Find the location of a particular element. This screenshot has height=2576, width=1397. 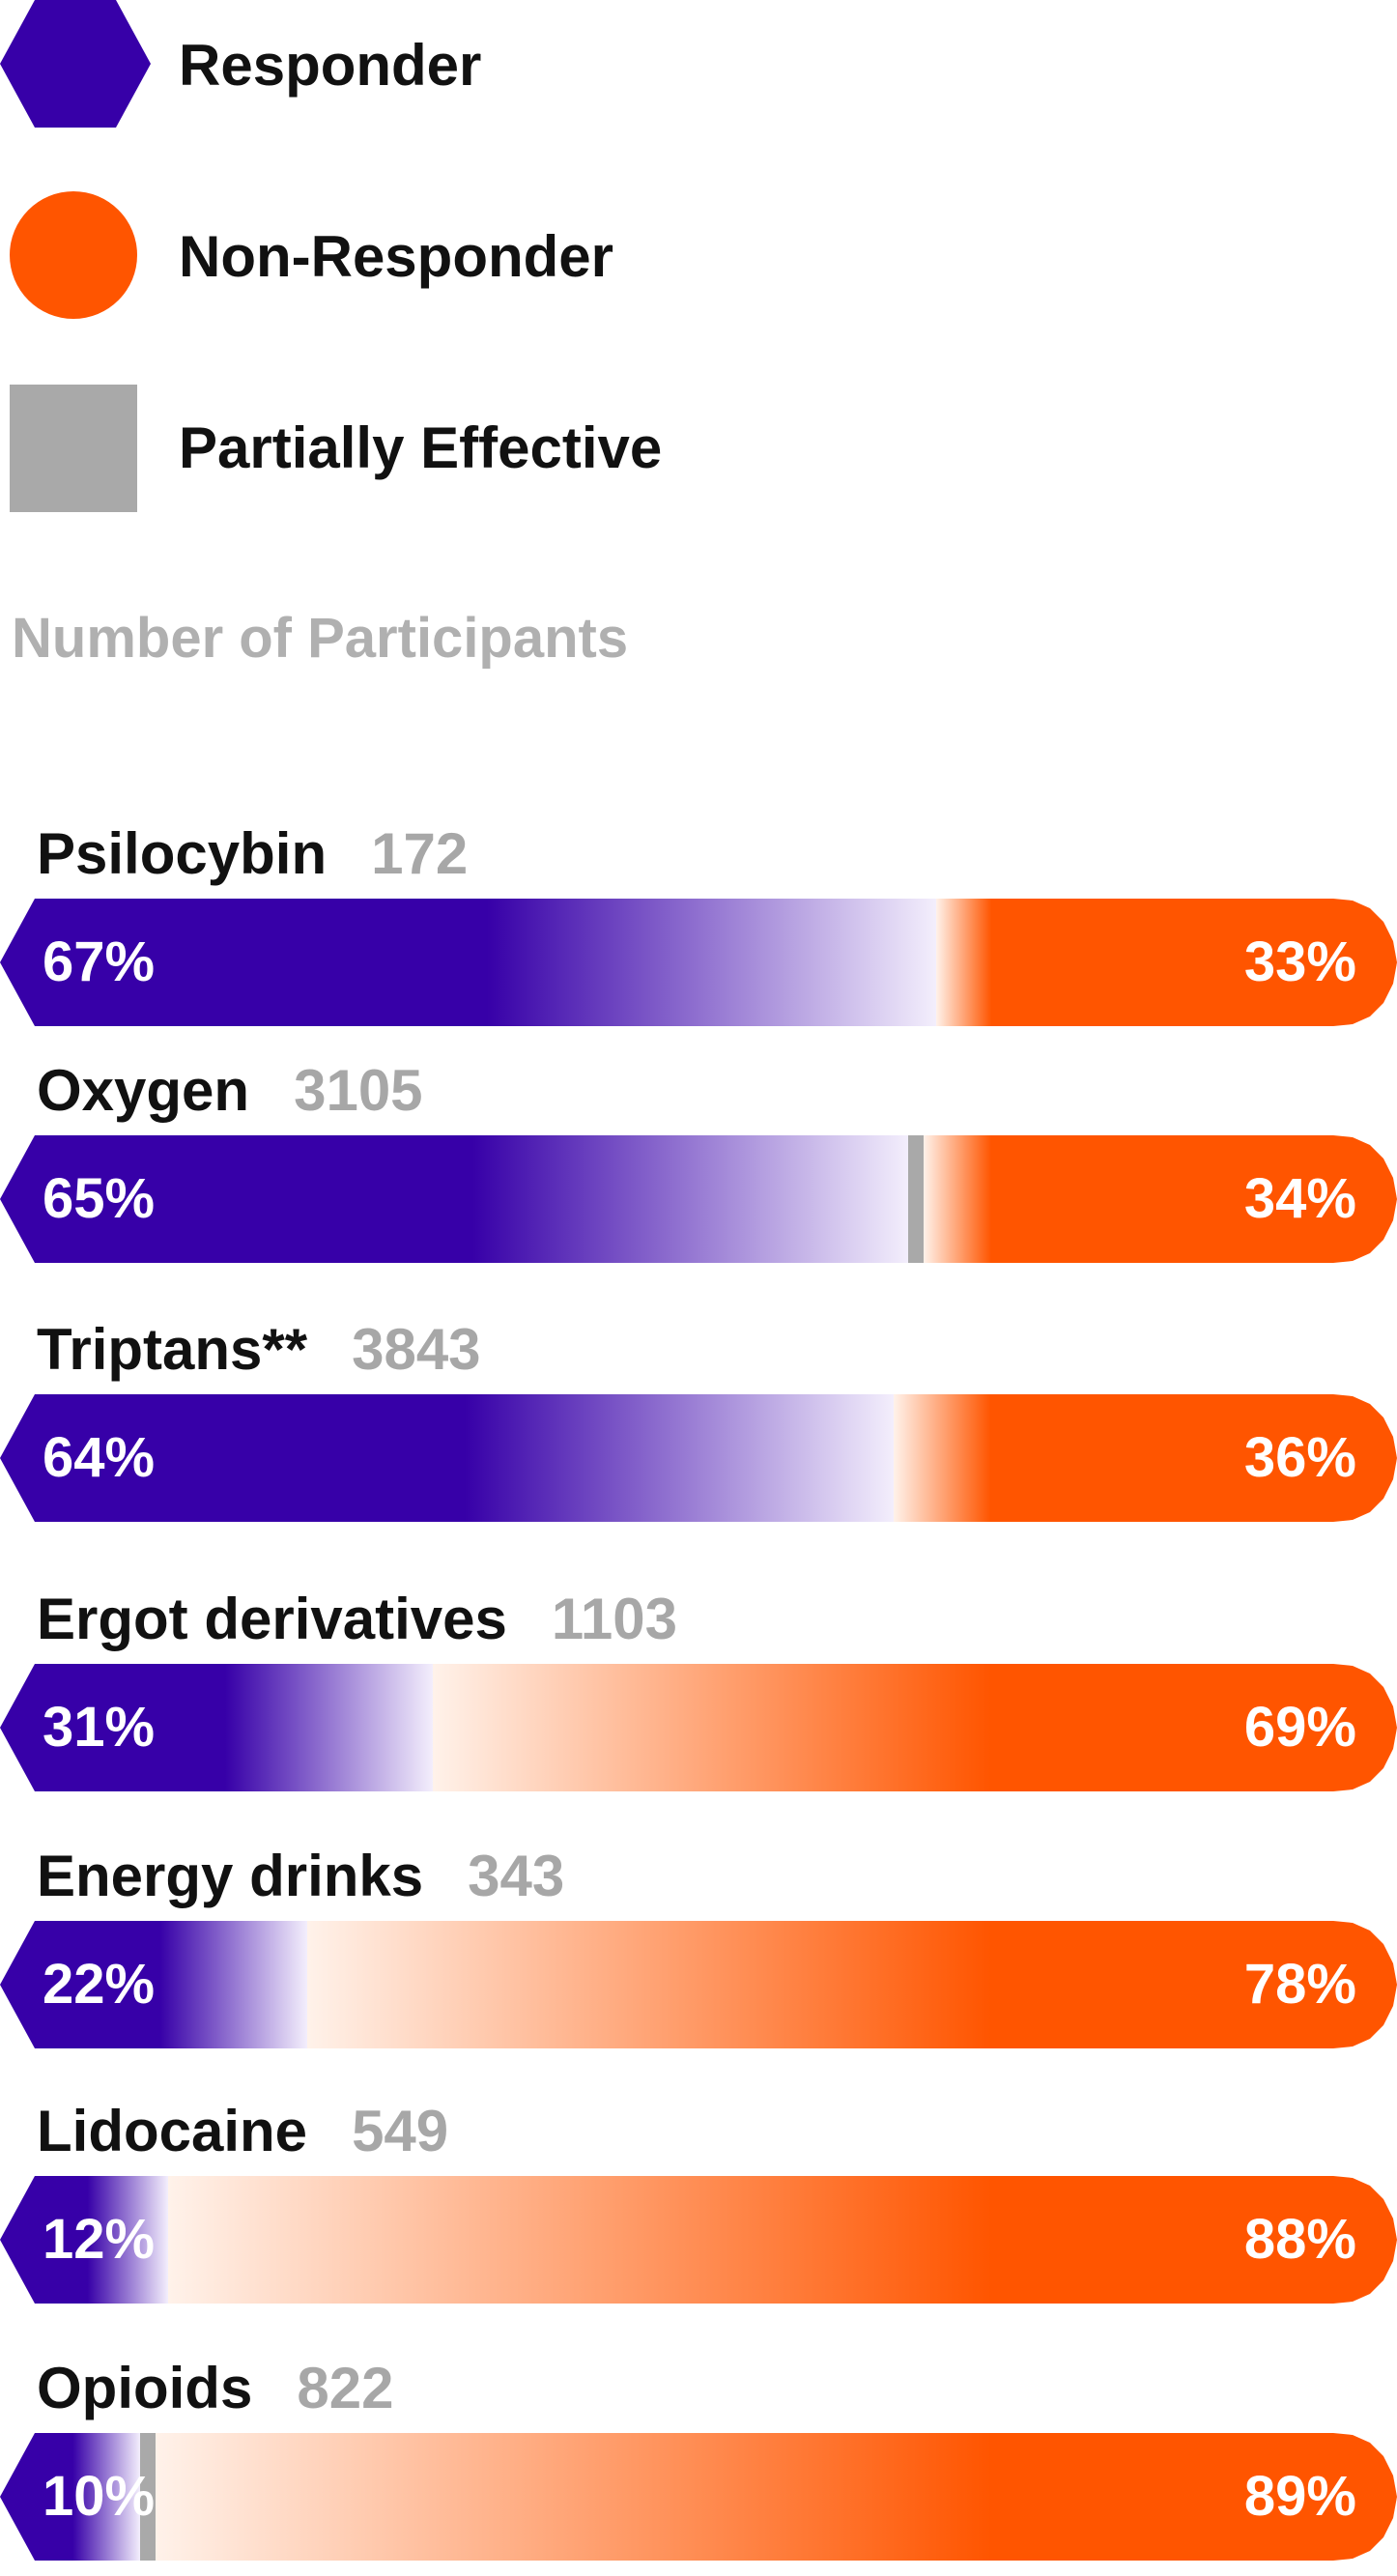

stacked-bar: 67% 33% is located at coordinates (698, 963).